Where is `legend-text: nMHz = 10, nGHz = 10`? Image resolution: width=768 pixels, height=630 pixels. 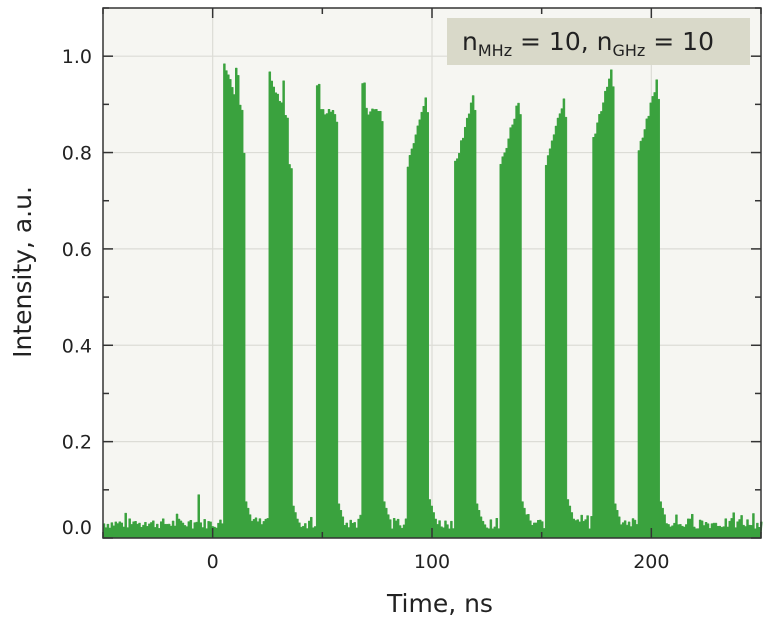 legend-text: nMHz = 10, nGHz = 10 is located at coordinates (588, 43).